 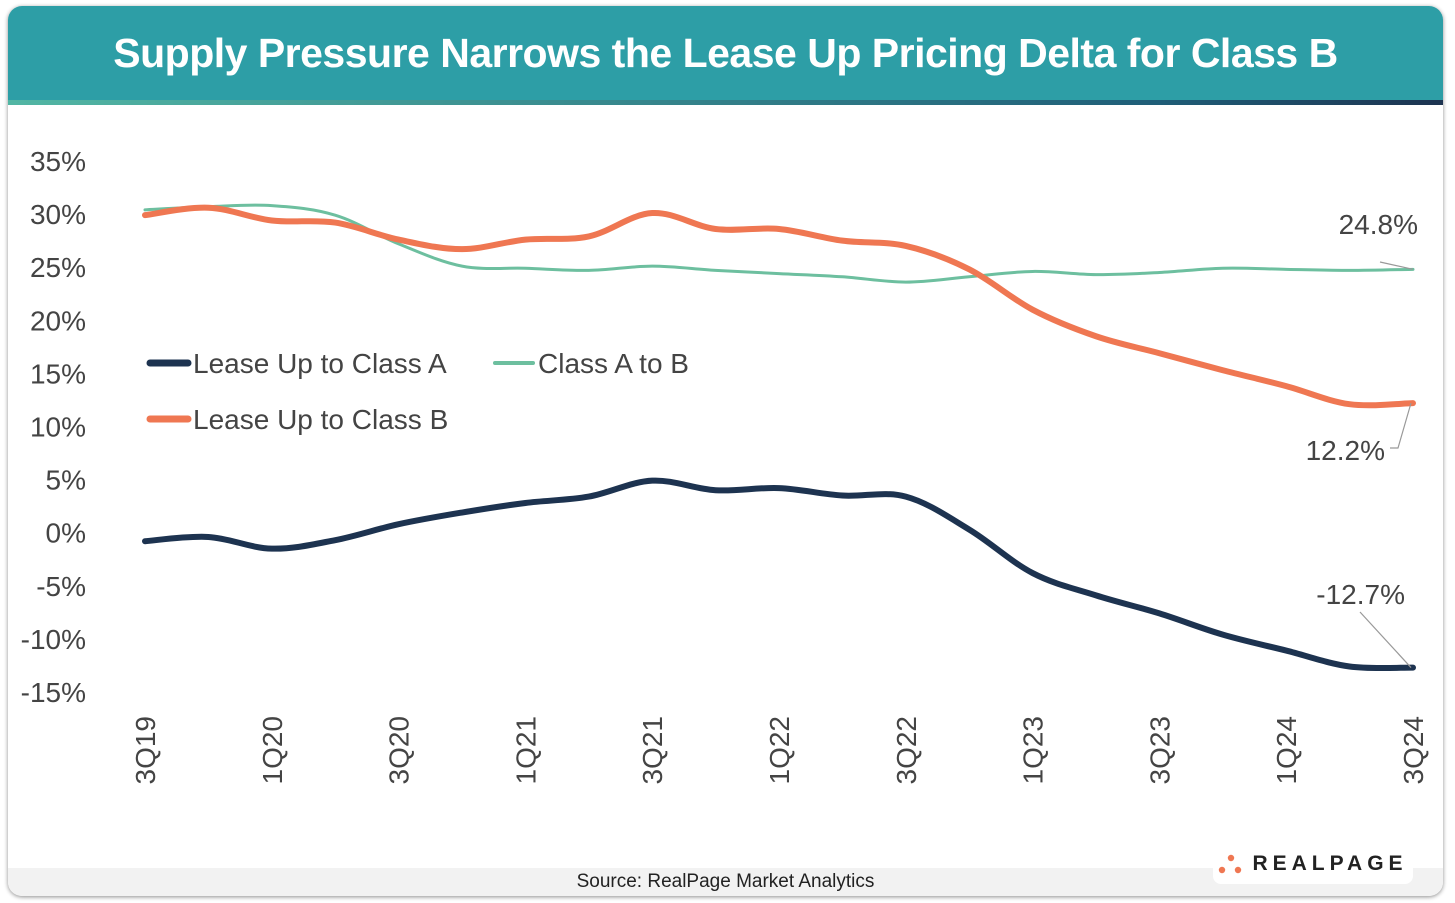 What do you see at coordinates (58, 427) in the screenshot?
I see `y-tick-label: 10%` at bounding box center [58, 427].